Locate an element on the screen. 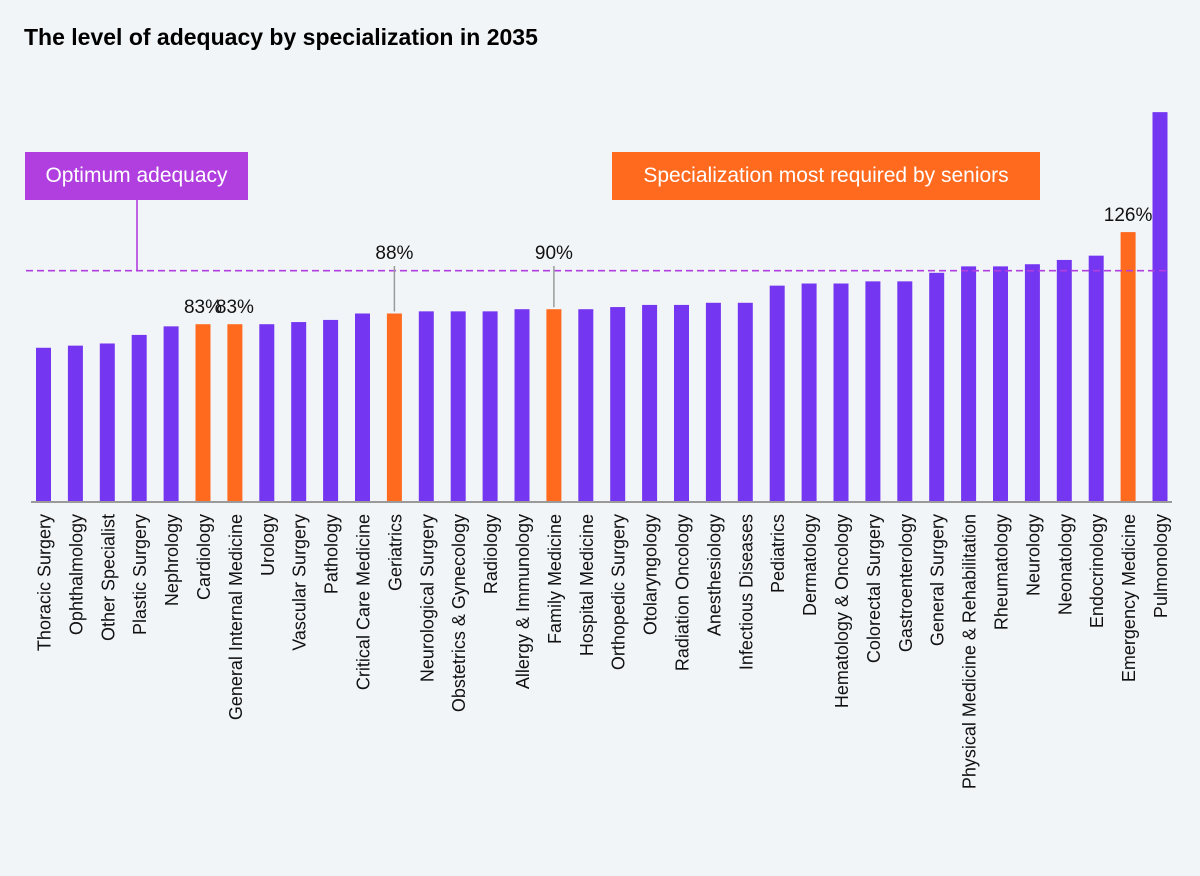 This screenshot has width=1200, height=876. x-tick-label: Neonatology is located at coordinates (1065, 564).